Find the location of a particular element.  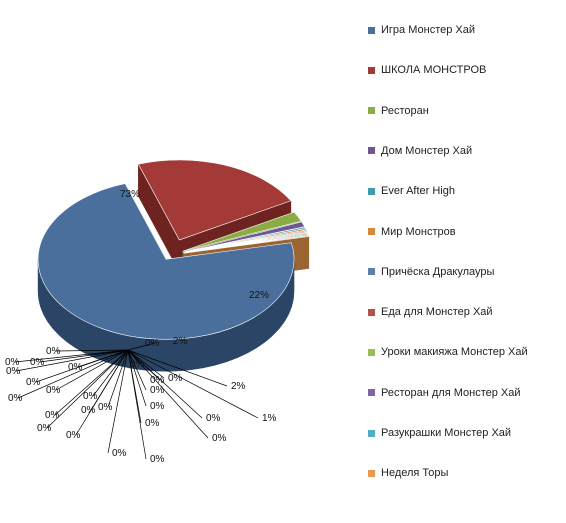

legend-item: Дом Монстер Хай is located at coordinates (420, 151).